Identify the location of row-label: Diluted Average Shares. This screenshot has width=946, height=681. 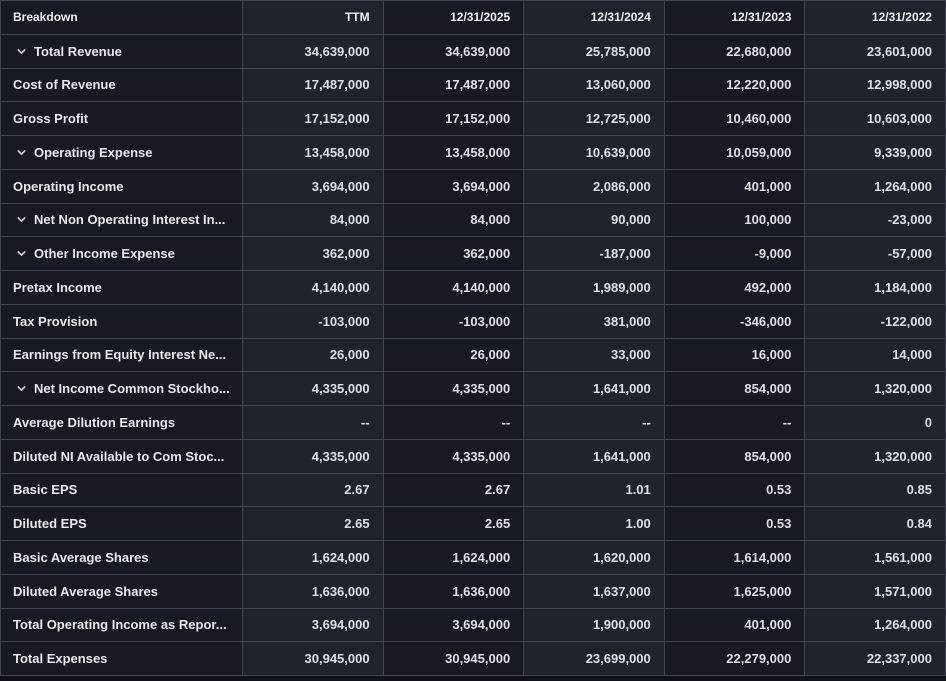
(85, 591).